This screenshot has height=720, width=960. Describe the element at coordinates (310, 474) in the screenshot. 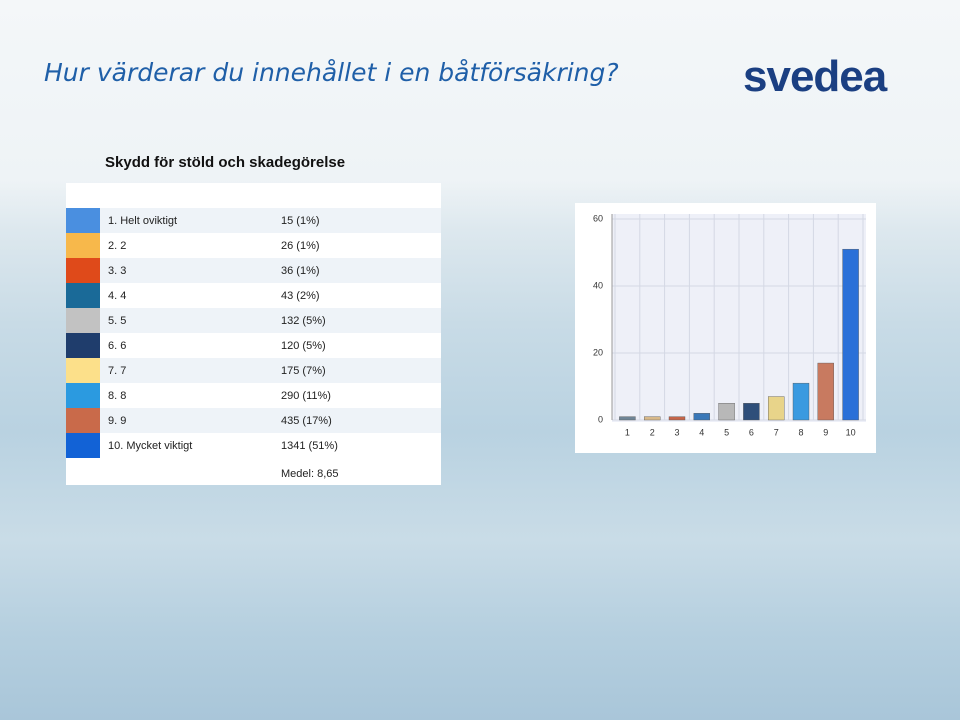

I see `mean: Medel: 8,65` at that location.